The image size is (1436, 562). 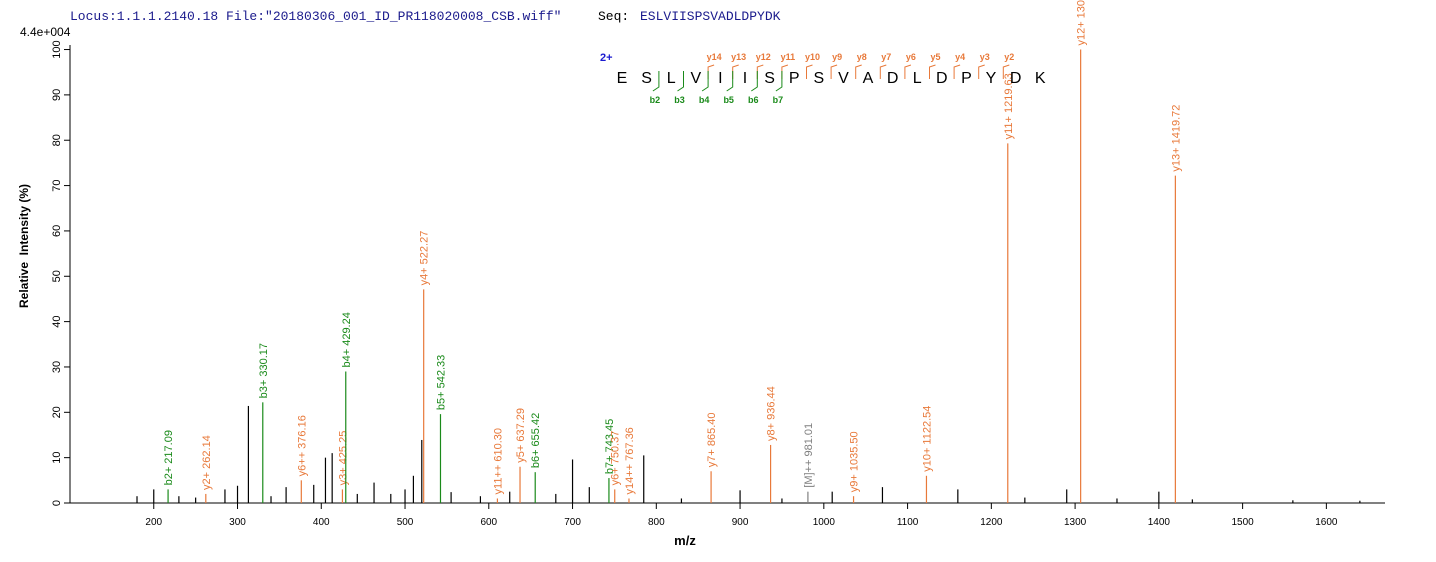 What do you see at coordinates (57, 412) in the screenshot?
I see `y-tick-label: 20` at bounding box center [57, 412].